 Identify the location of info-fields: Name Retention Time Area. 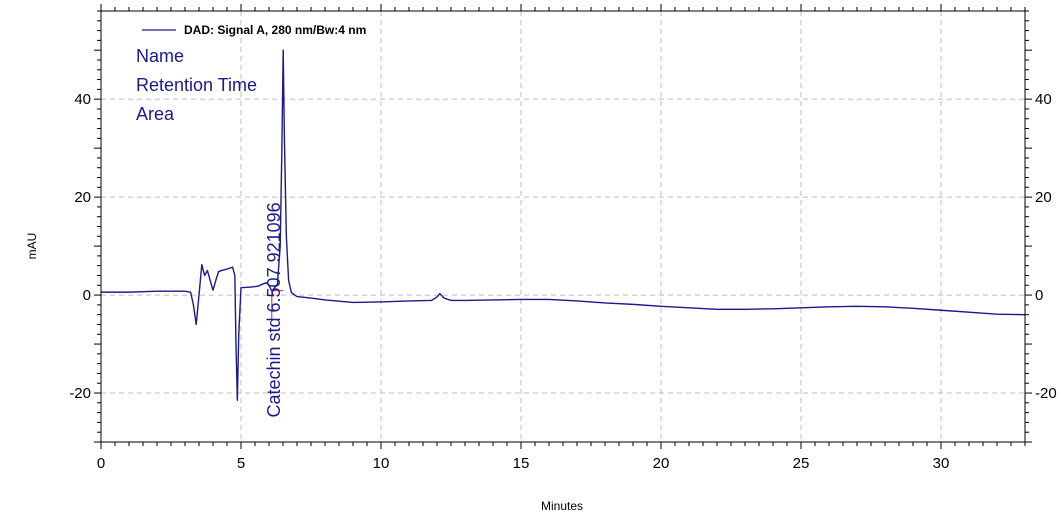
(196, 85).